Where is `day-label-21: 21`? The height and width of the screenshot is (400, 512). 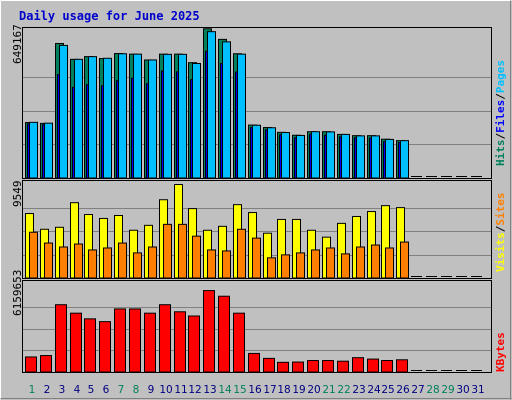 day-label-21: 21 is located at coordinates (328, 390).